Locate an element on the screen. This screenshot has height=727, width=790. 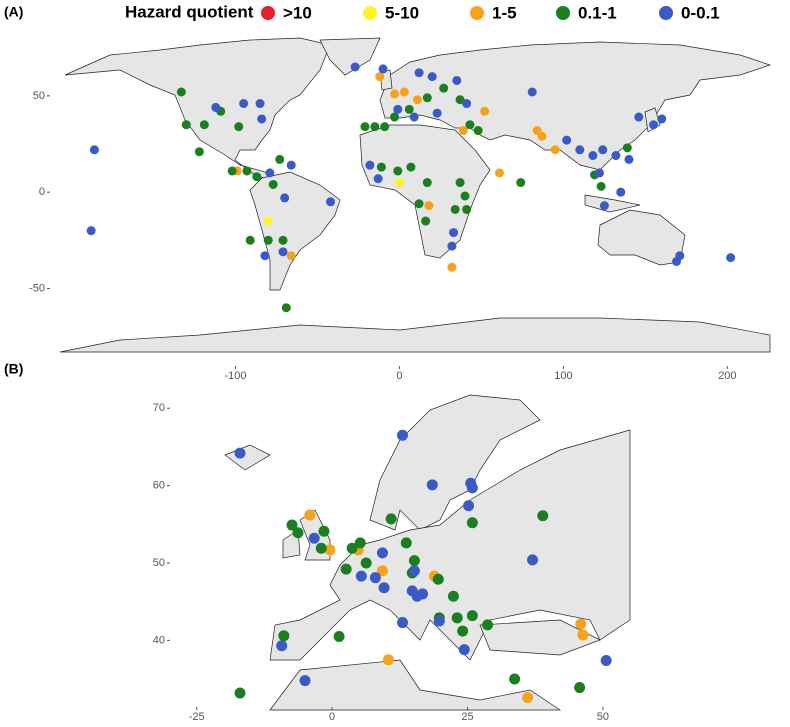
x-tick-label: -100 is located at coordinates (235, 376).